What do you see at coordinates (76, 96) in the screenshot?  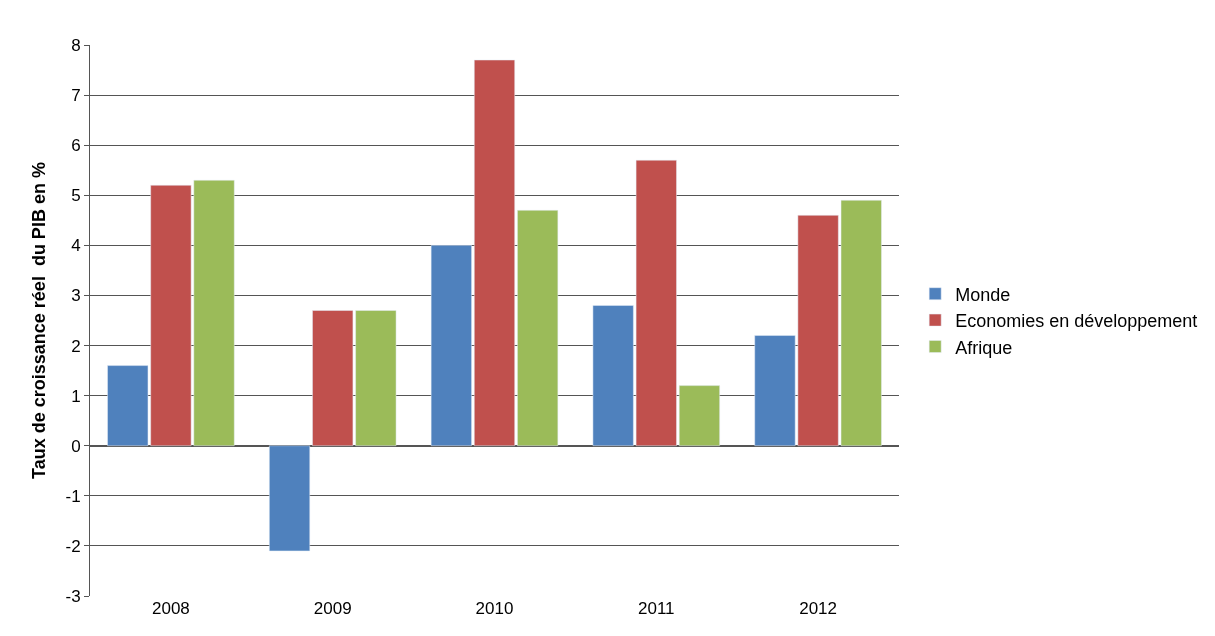 I see `y-tick-label: 7` at bounding box center [76, 96].